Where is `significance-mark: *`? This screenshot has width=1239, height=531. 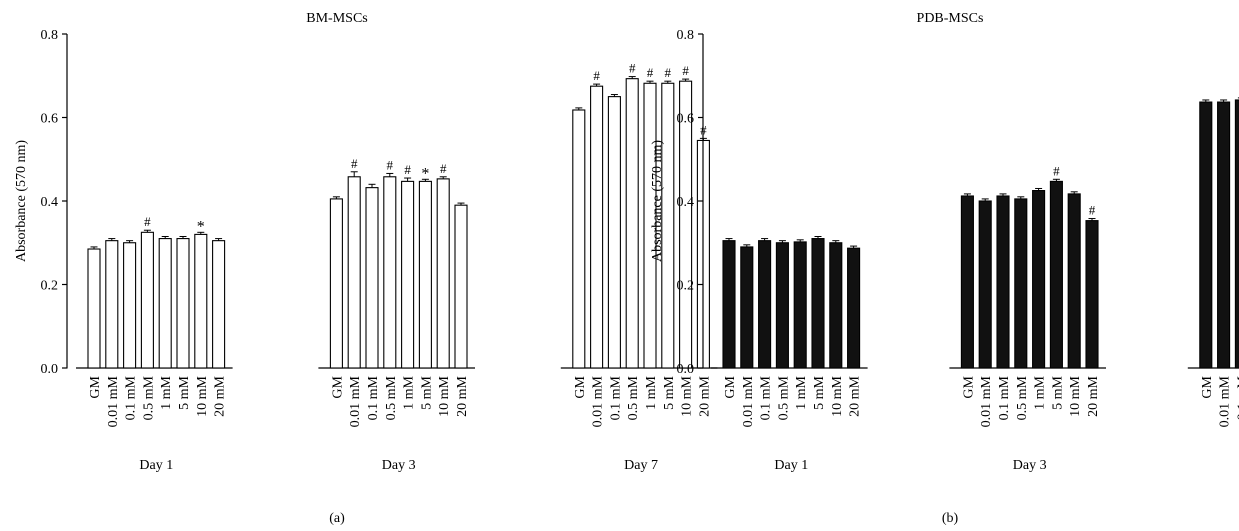
significance-mark: * is located at coordinates (425, 173).